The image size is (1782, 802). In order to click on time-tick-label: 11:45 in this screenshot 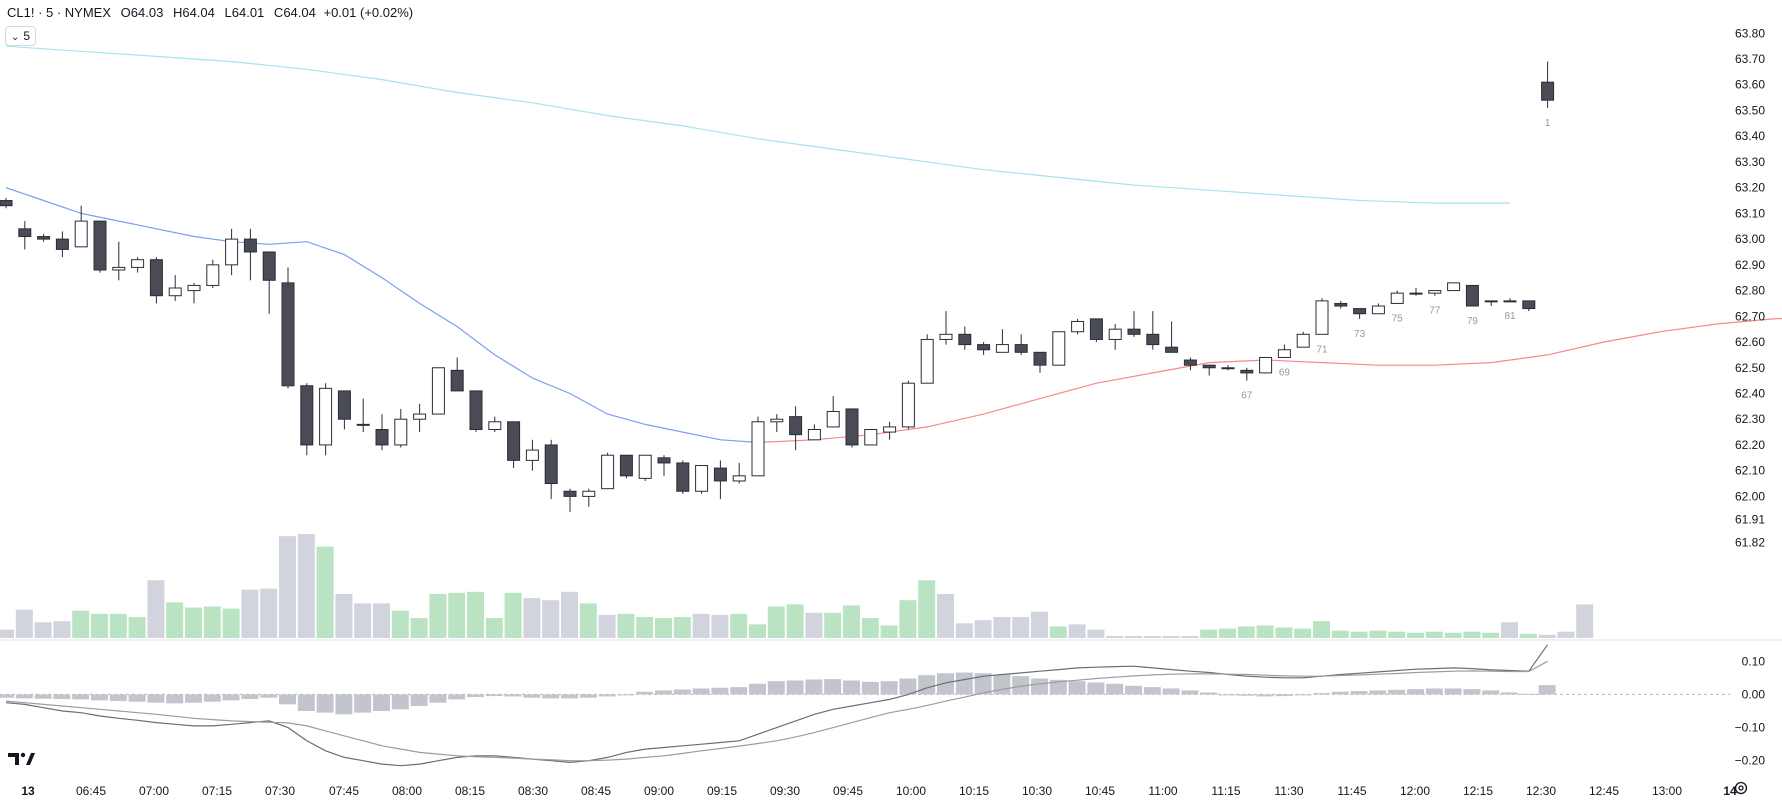, I will do `click(1351, 791)`.